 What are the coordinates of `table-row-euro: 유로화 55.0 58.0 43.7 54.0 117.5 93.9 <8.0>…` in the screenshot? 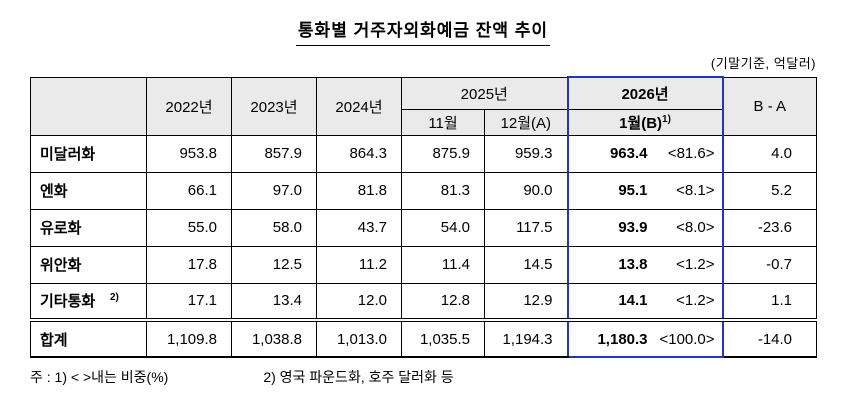 It's located at (424, 227).